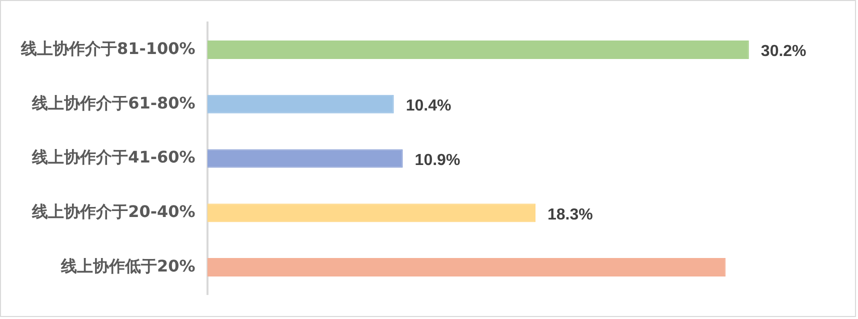 The image size is (858, 319). I want to click on data-label: 10.4%, so click(429, 106).